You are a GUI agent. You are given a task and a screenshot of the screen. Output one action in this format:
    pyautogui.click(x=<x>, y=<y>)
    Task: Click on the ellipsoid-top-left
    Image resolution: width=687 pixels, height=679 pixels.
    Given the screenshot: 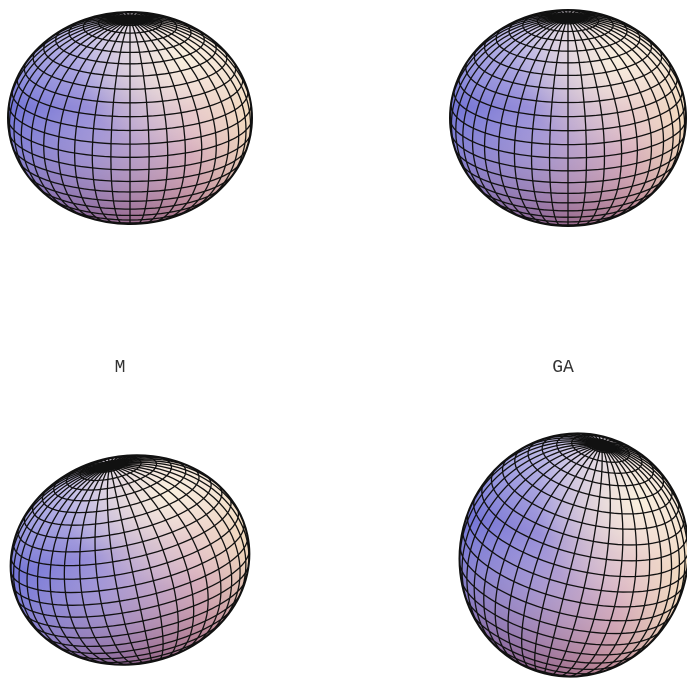 What is the action you would take?
    pyautogui.click(x=130, y=118)
    